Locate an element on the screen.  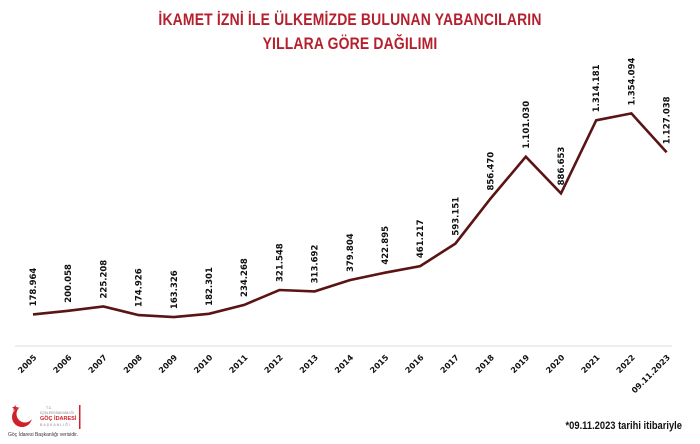
x-tick-label: 2019 is located at coordinates (520, 364).